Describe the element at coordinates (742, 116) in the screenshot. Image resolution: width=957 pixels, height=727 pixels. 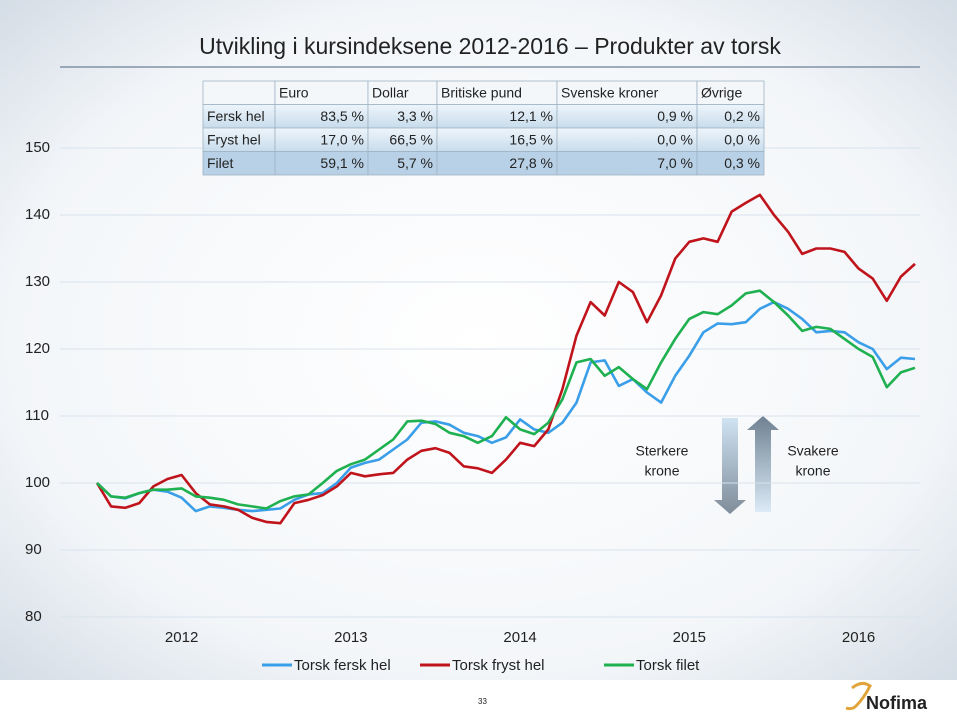
I see `table-cell-value: 0,2 %` at that location.